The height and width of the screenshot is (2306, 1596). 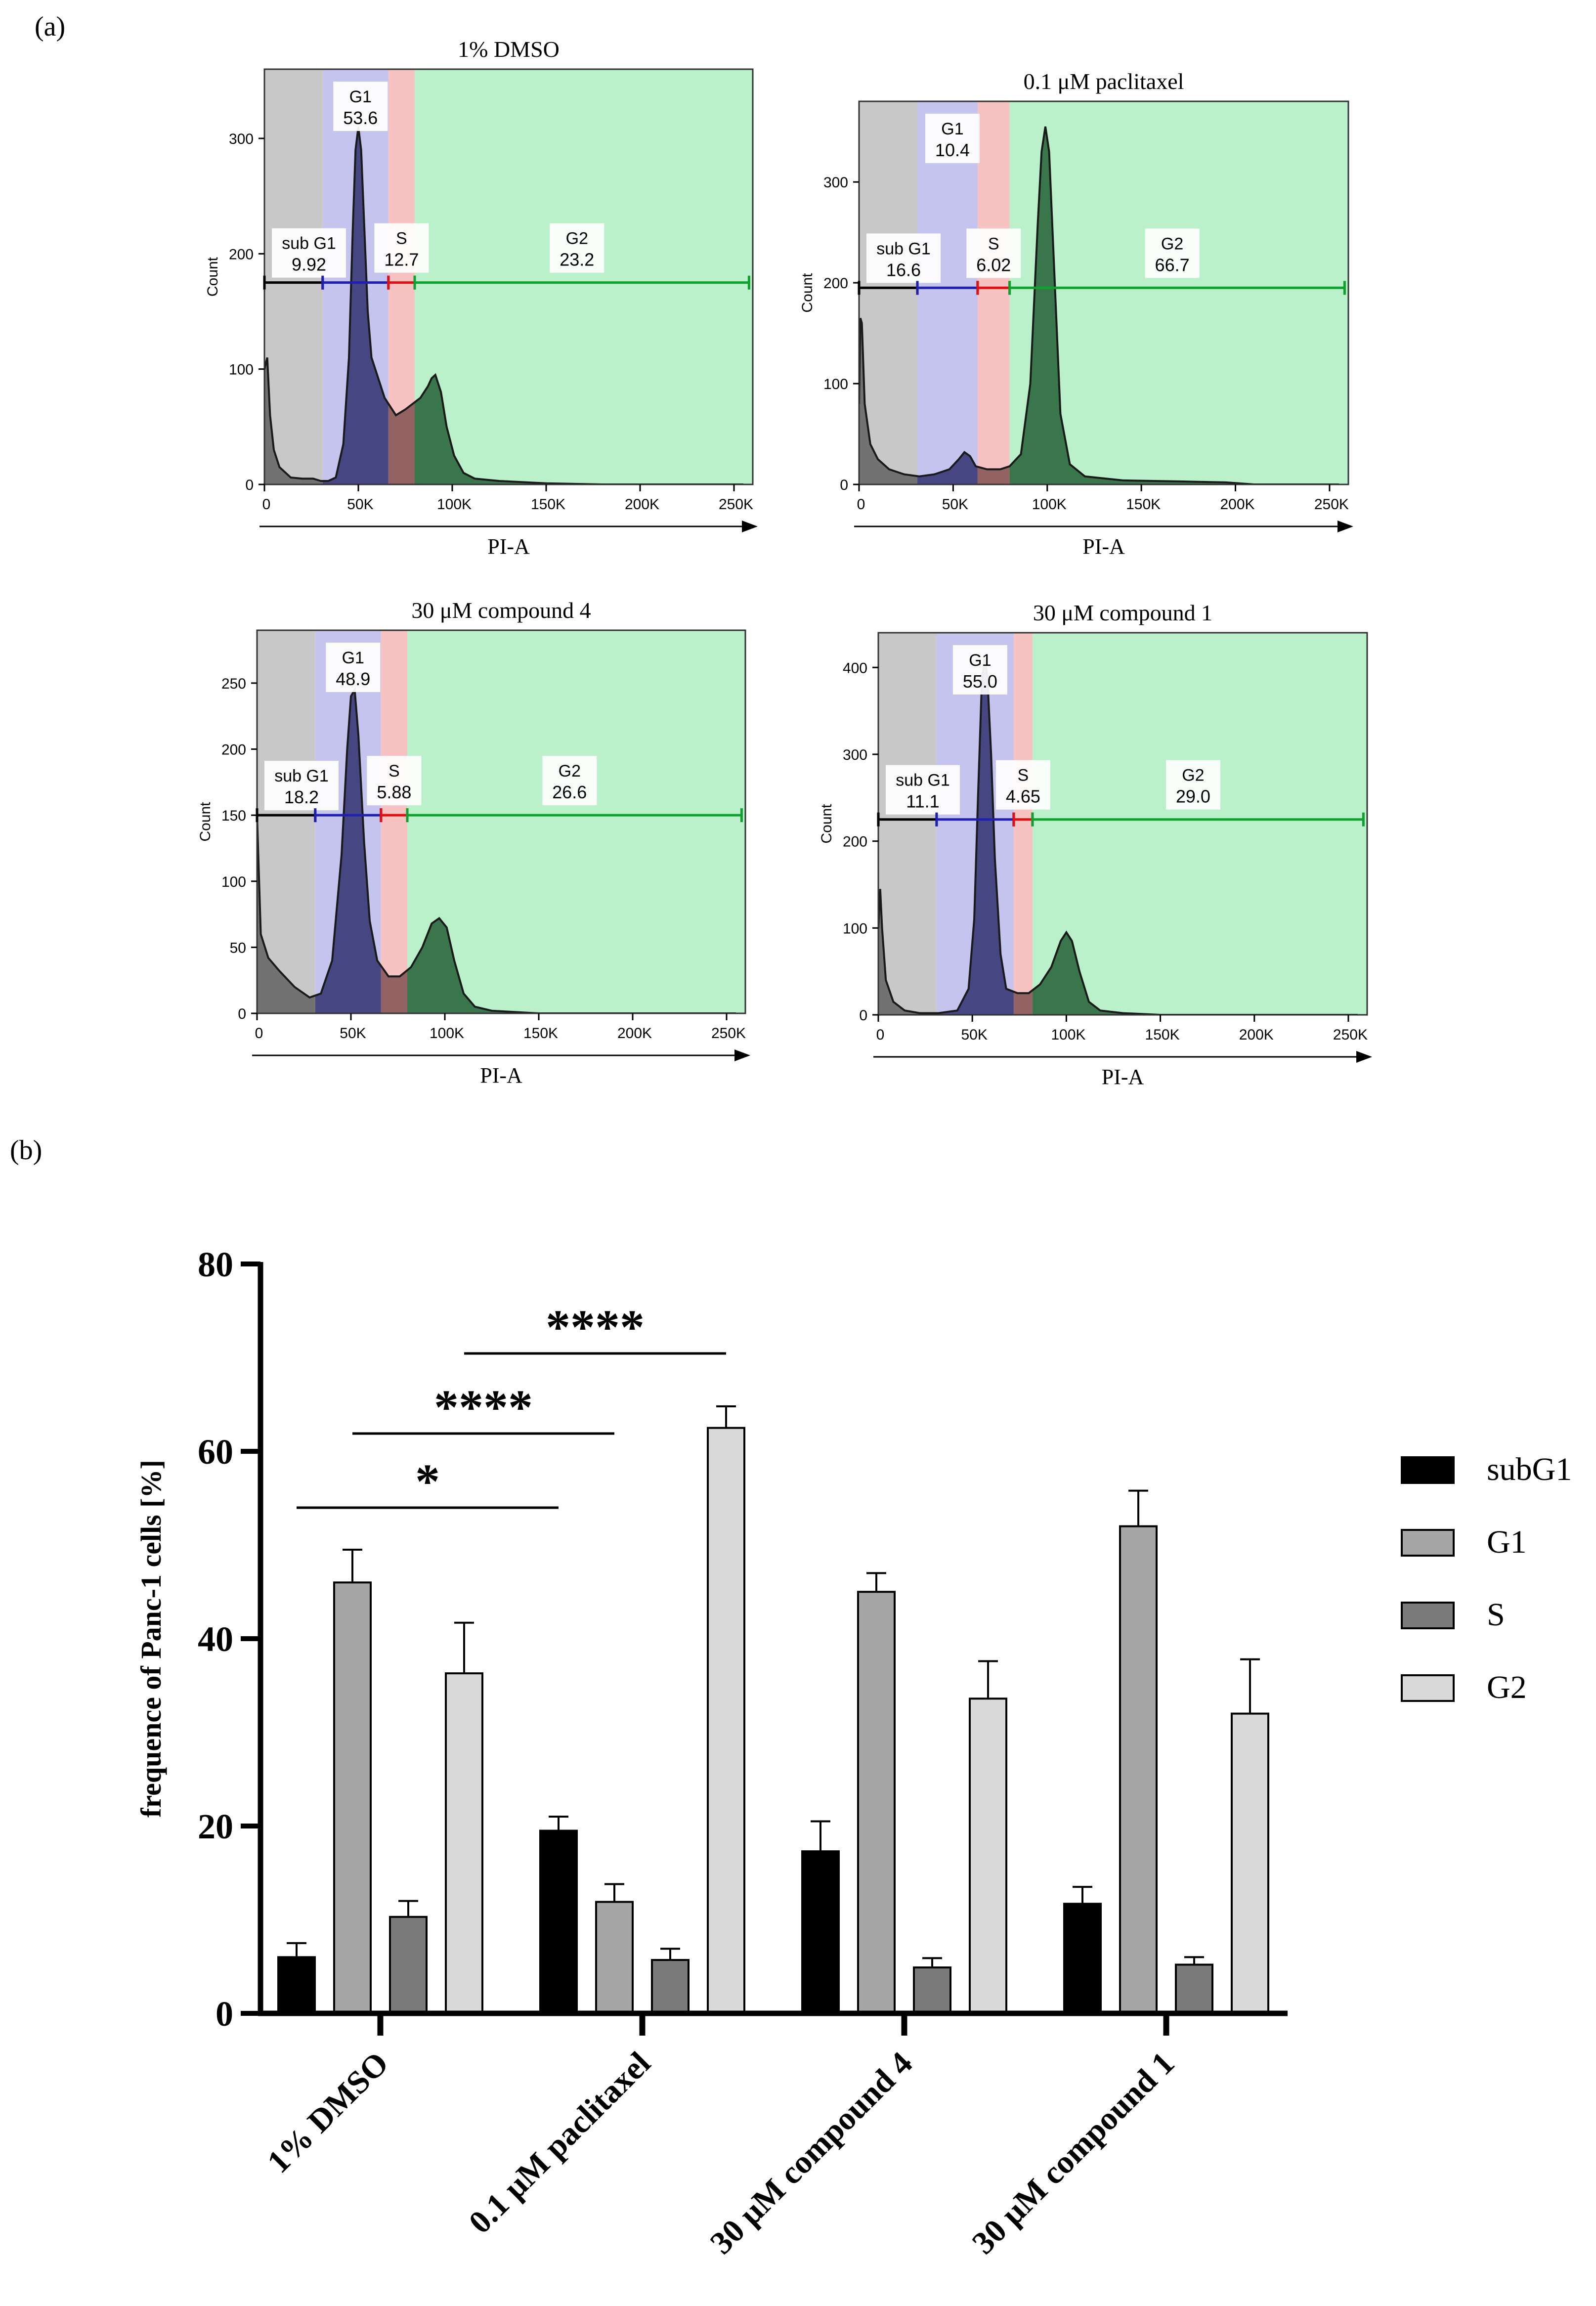 What do you see at coordinates (353, 679) in the screenshot?
I see `gate-percent-g1: 48.9` at bounding box center [353, 679].